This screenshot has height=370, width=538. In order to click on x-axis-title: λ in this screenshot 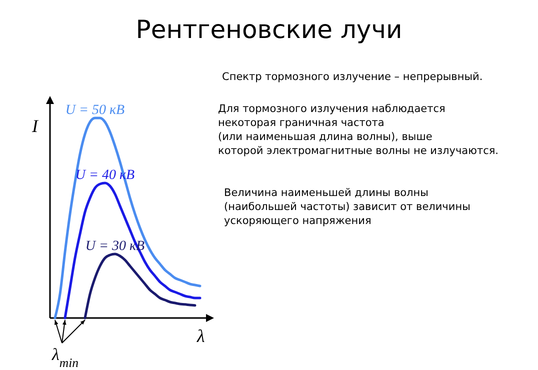, I will do `click(200, 336)`.